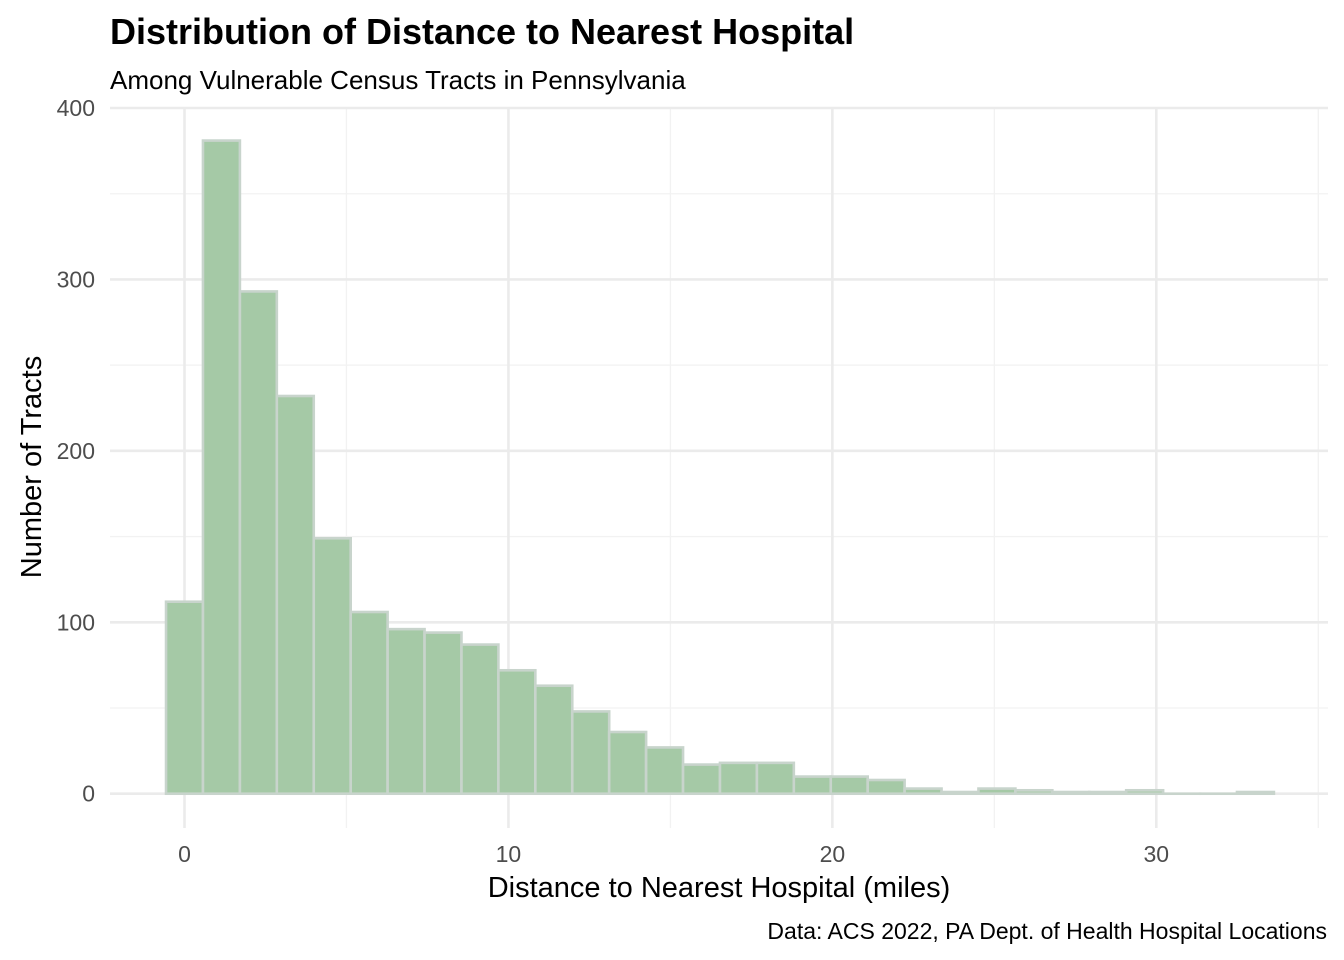  Describe the element at coordinates (833, 854) in the screenshot. I see `x-tick-label: 20` at that location.